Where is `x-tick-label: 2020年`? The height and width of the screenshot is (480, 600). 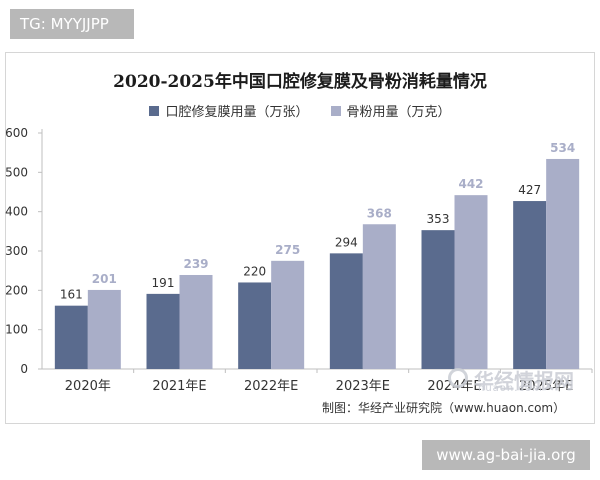
x-tick-label: 2020年 is located at coordinates (88, 386).